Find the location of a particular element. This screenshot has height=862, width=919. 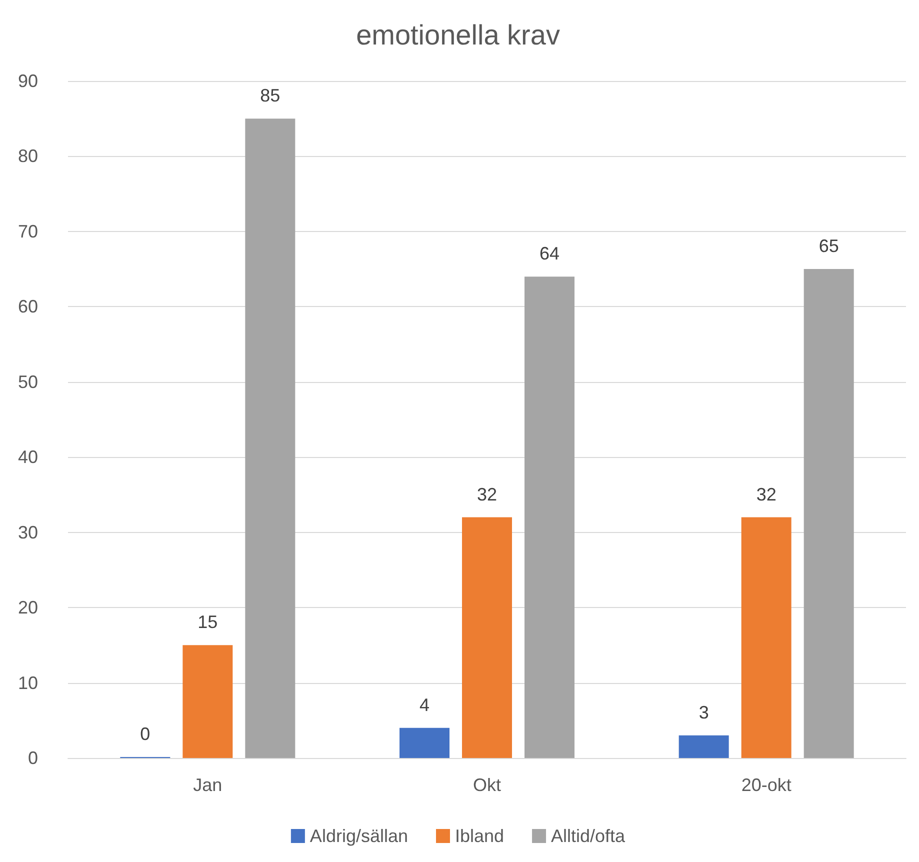

y-tick-label: 80 is located at coordinates (28, 156).